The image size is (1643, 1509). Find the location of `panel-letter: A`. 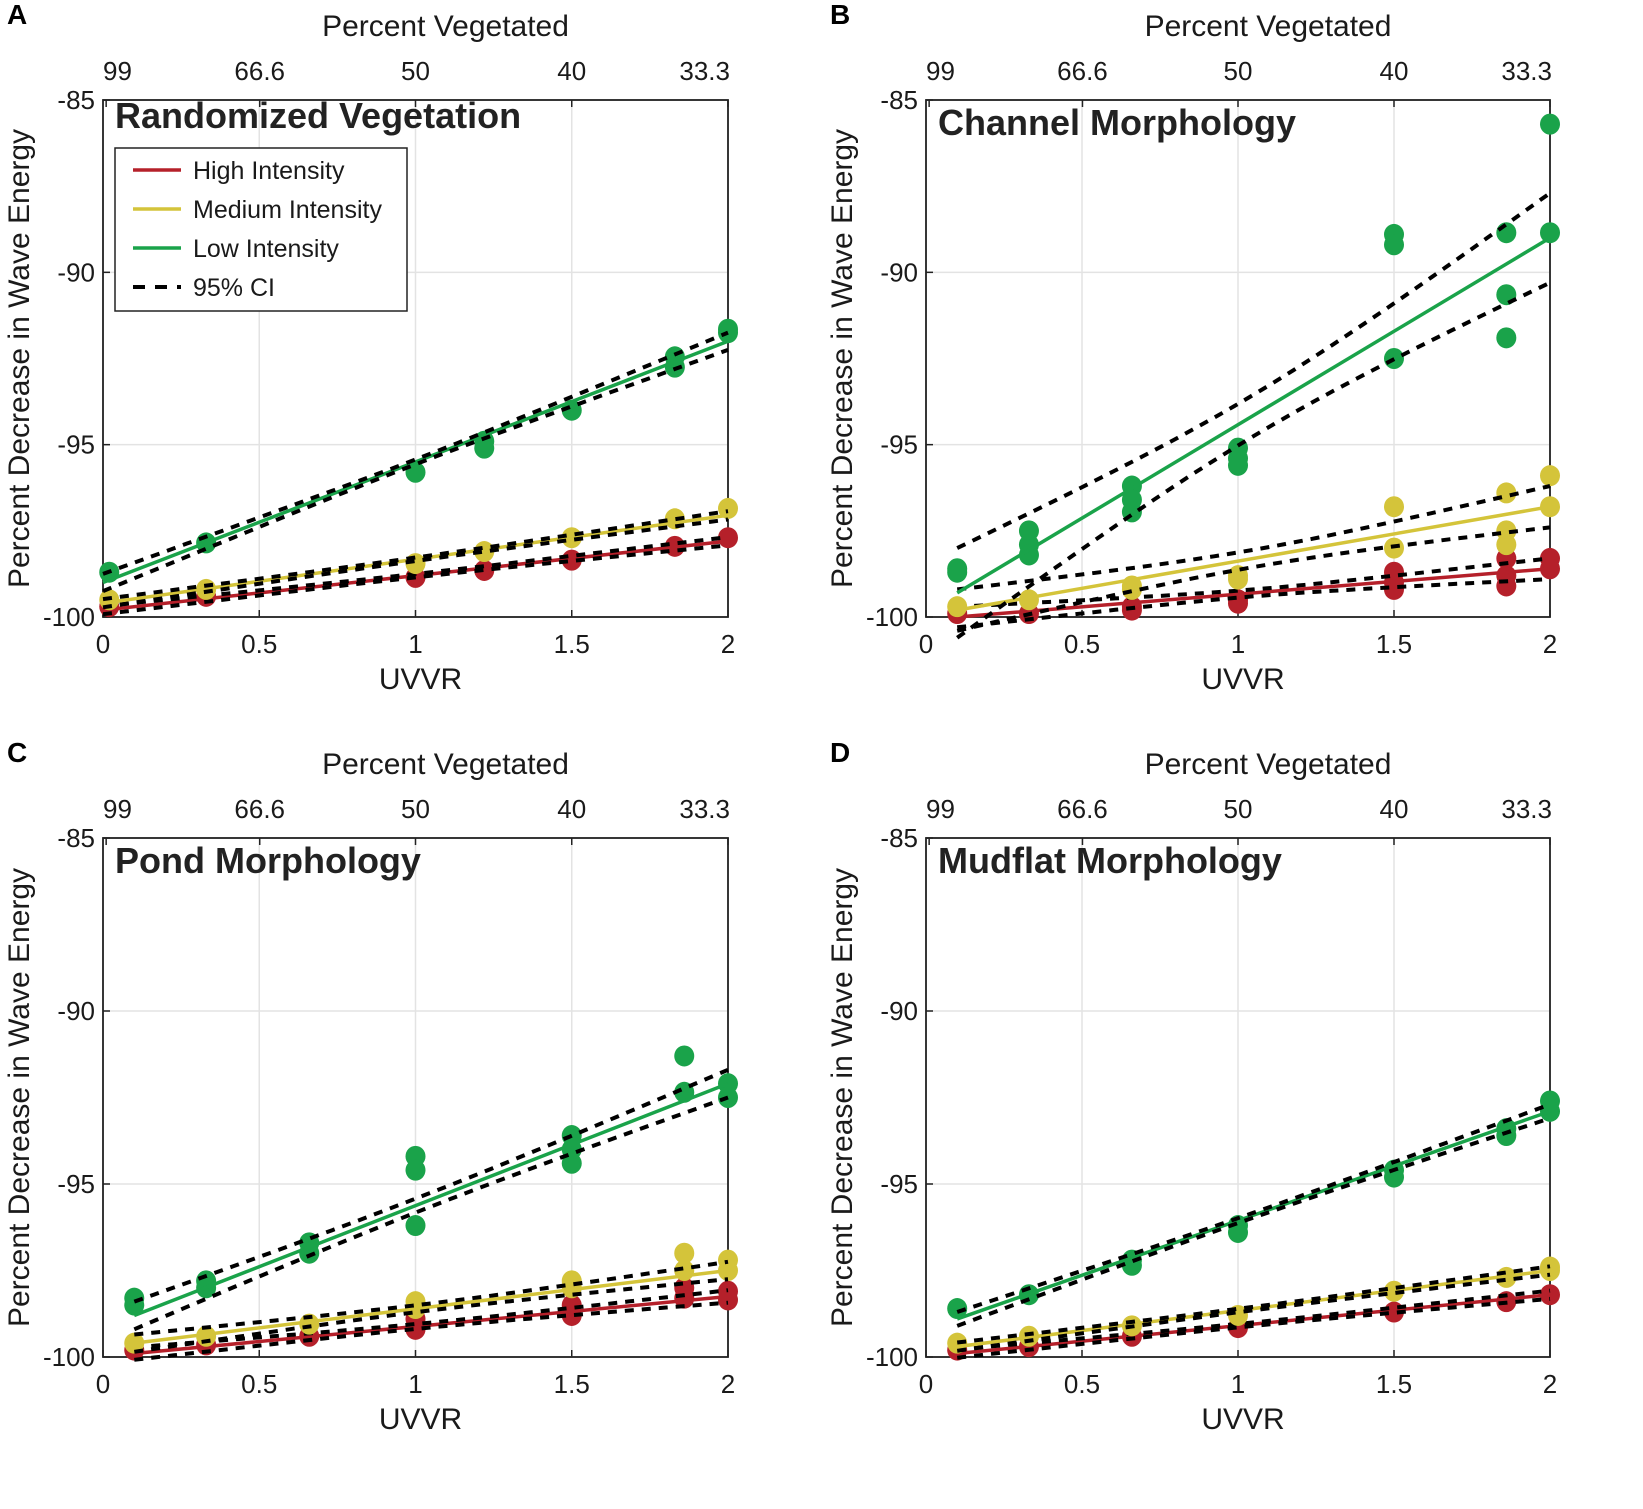

panel-letter: A is located at coordinates (17, 15).